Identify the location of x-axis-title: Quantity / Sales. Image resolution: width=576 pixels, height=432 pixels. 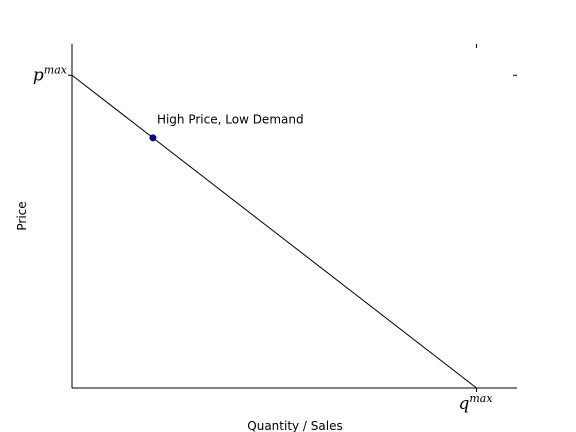
(294, 425).